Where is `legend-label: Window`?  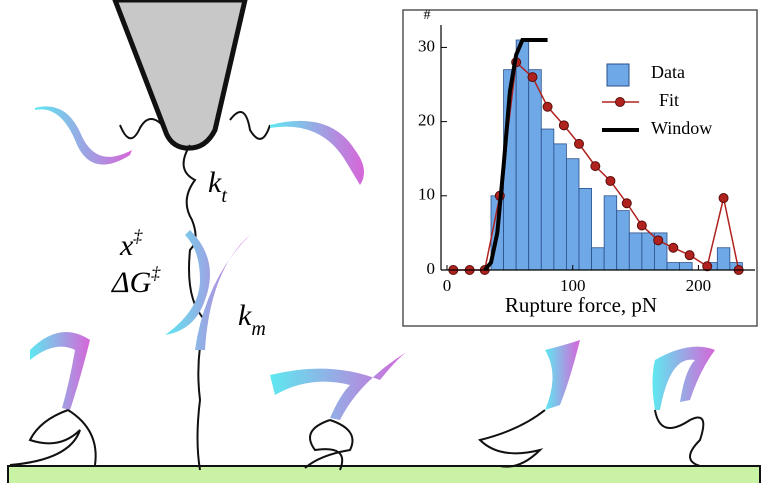
legend-label: Window is located at coordinates (681, 128).